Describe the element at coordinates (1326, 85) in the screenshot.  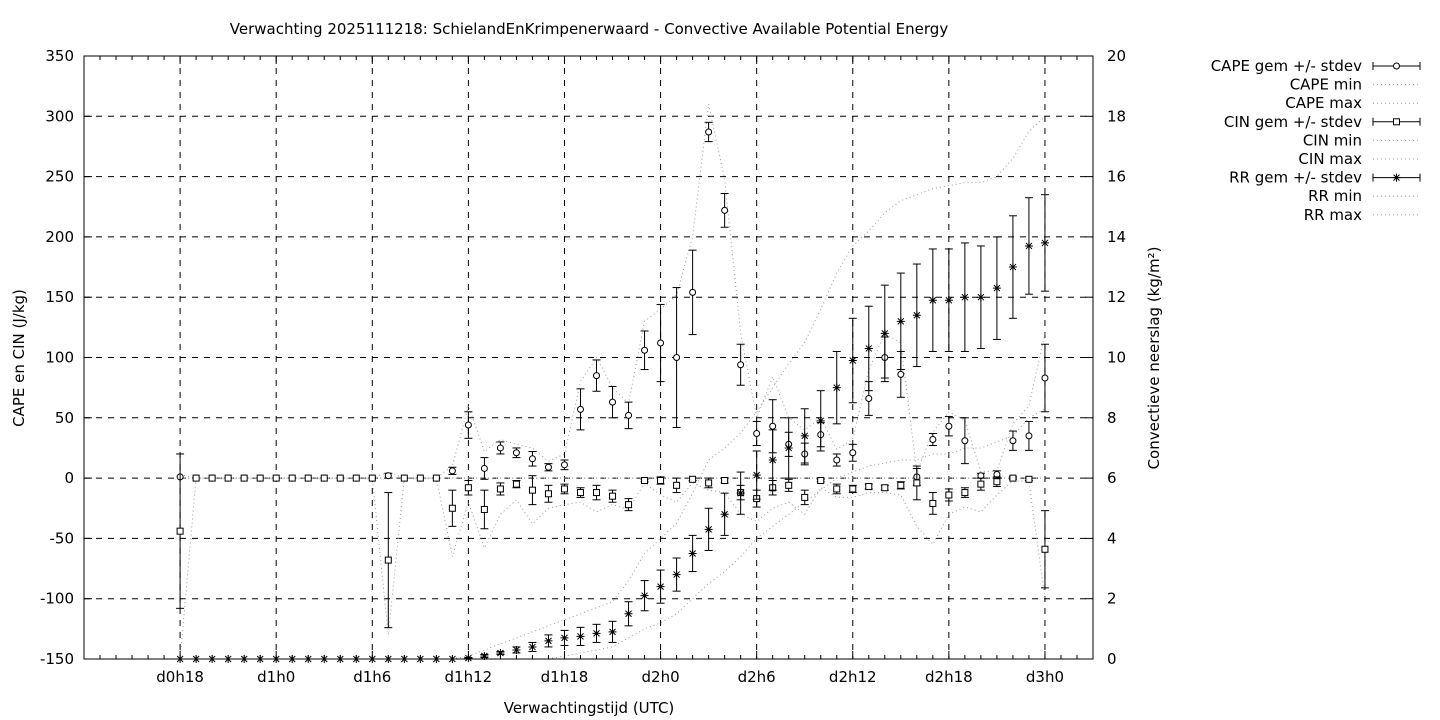
I see `legend-label: CAPE min` at that location.